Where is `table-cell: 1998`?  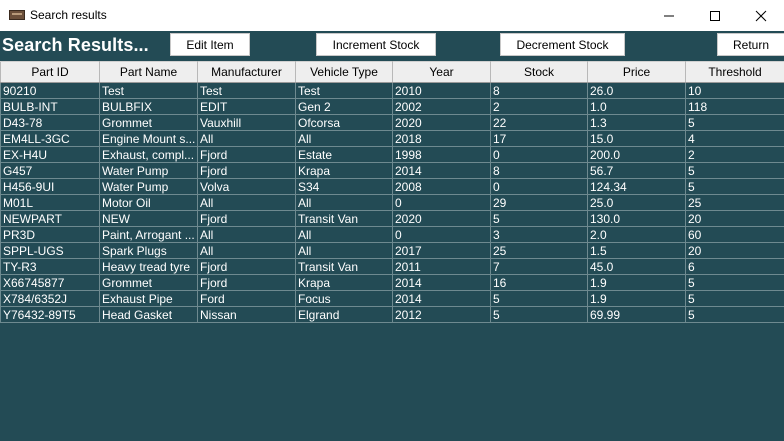
table-cell: 1998 is located at coordinates (441, 154).